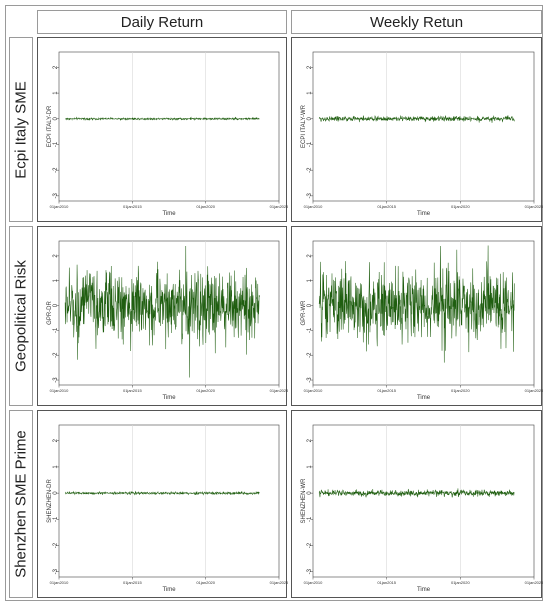 The height and width of the screenshot is (607, 550). Describe the element at coordinates (304, 501) in the screenshot. I see `y-axis-title: SHENZHEN-WR` at that location.